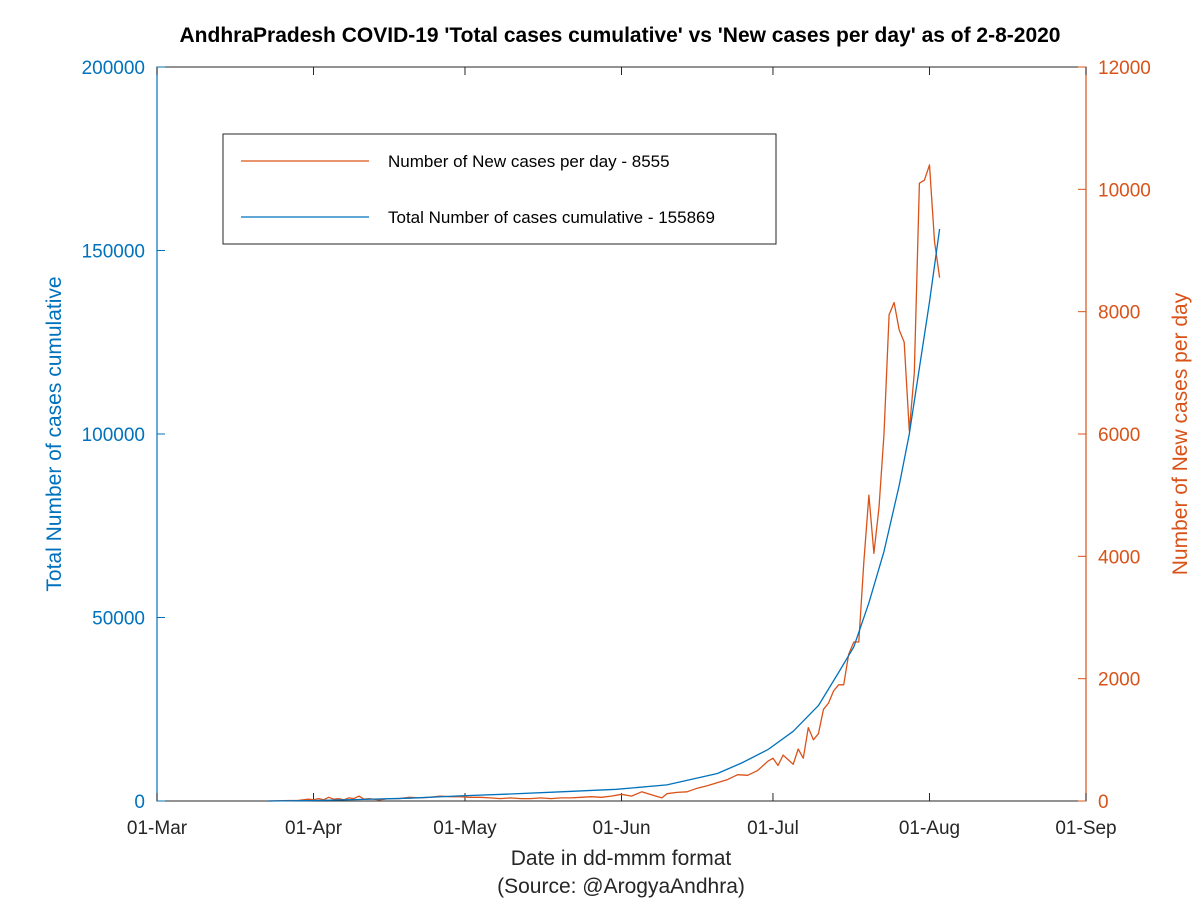  What do you see at coordinates (113, 68) in the screenshot?
I see `y-left-tick-label: 200000` at bounding box center [113, 68].